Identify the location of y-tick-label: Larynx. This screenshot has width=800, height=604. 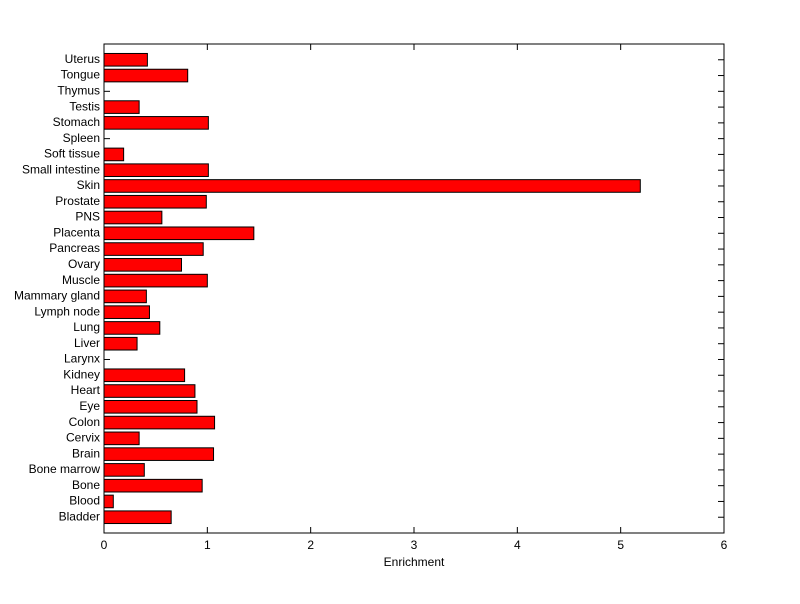
(82, 359).